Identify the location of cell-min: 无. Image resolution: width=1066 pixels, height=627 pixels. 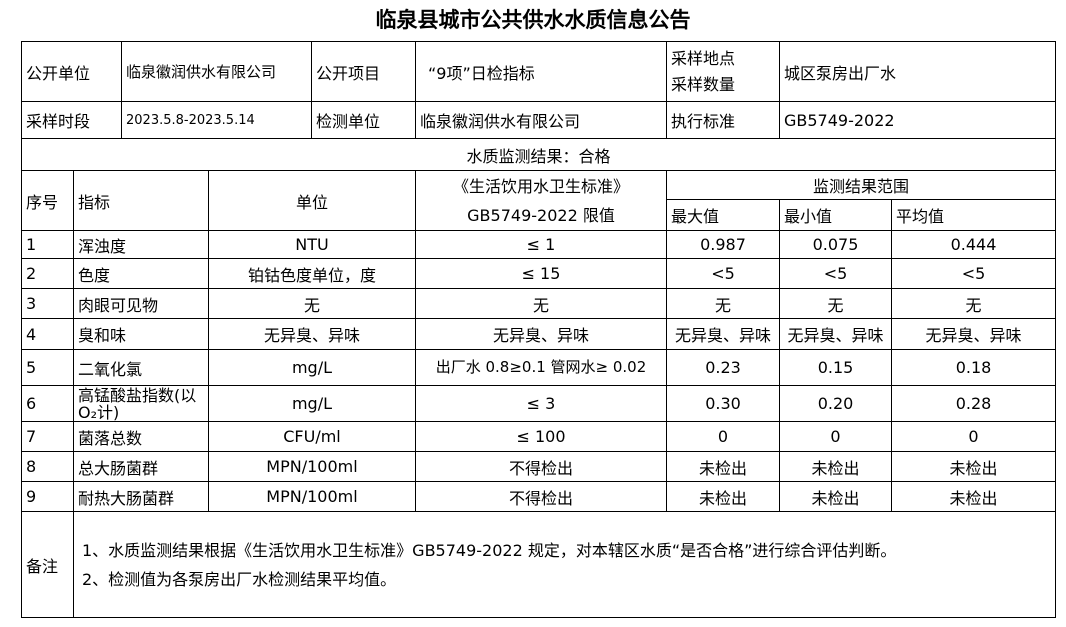
(835, 303).